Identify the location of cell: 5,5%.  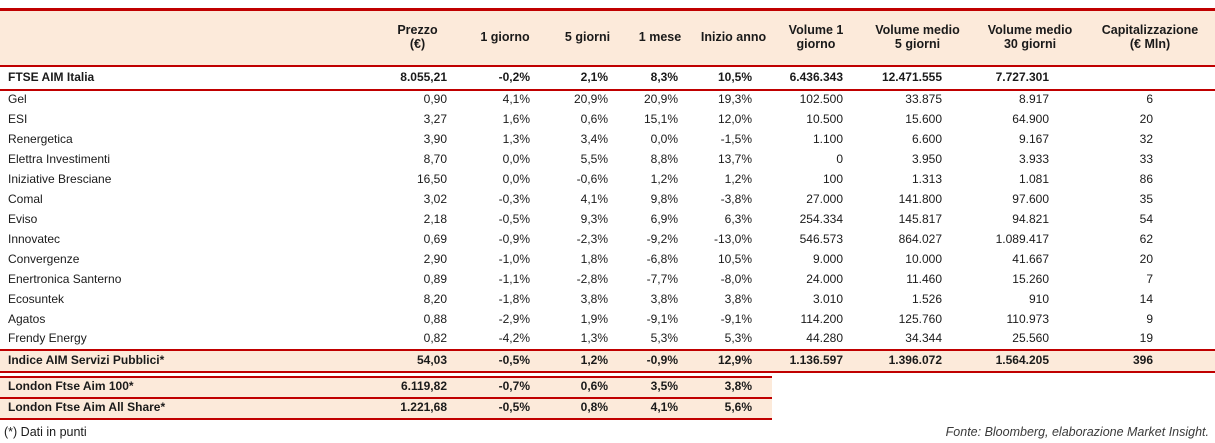
(594, 158).